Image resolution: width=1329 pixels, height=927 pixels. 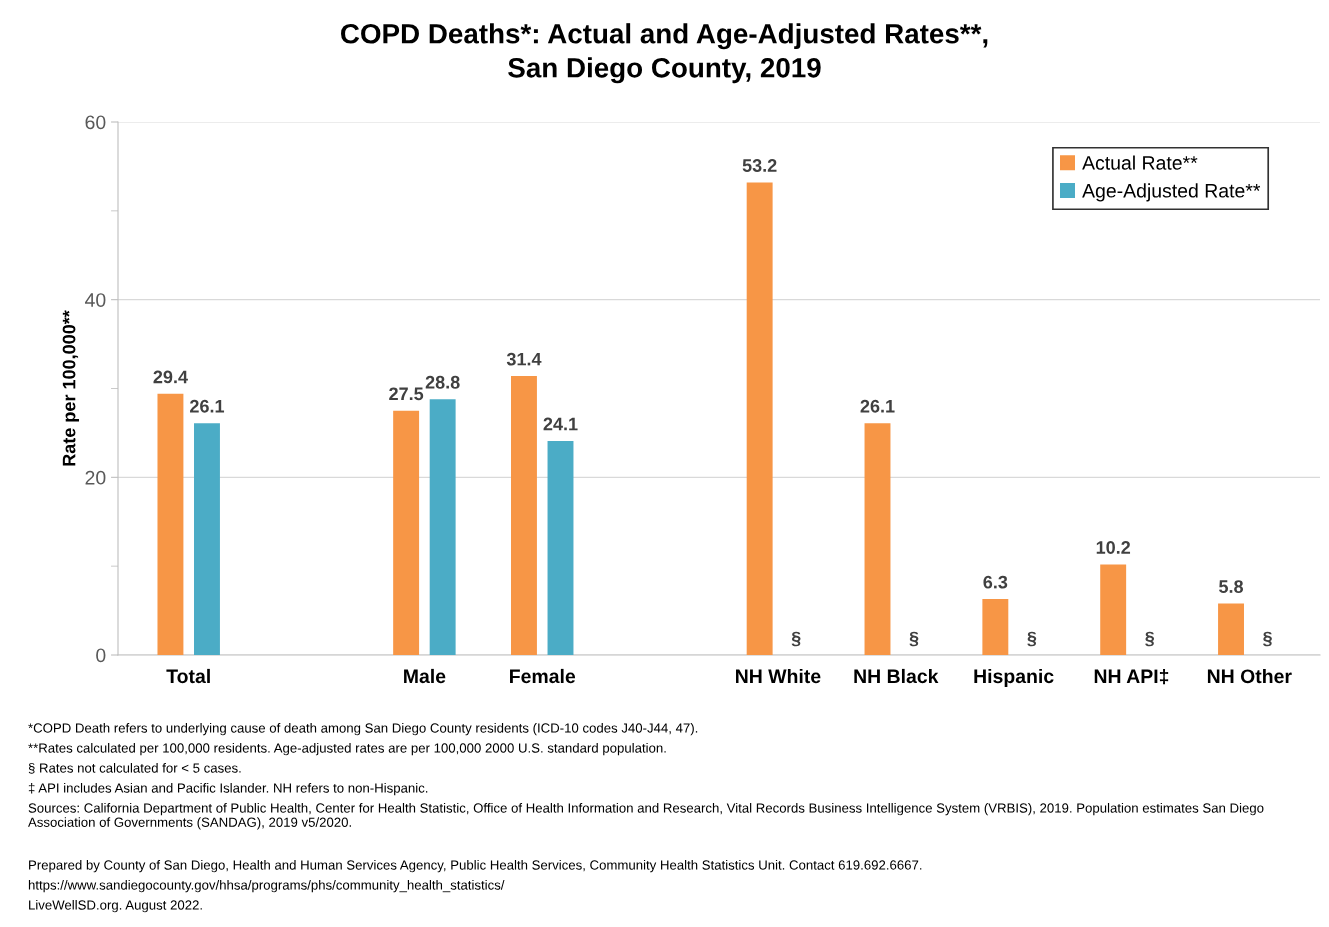 What do you see at coordinates (115, 906) in the screenshot?
I see `text: LiveWellSD.org. August 2022.` at bounding box center [115, 906].